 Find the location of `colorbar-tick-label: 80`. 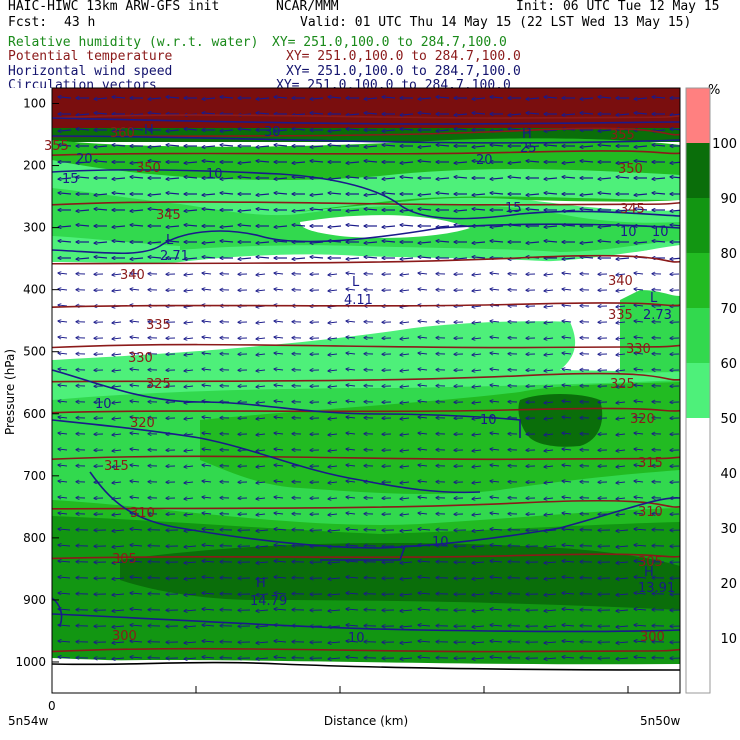

colorbar-tick-label: 80 is located at coordinates (728, 254).